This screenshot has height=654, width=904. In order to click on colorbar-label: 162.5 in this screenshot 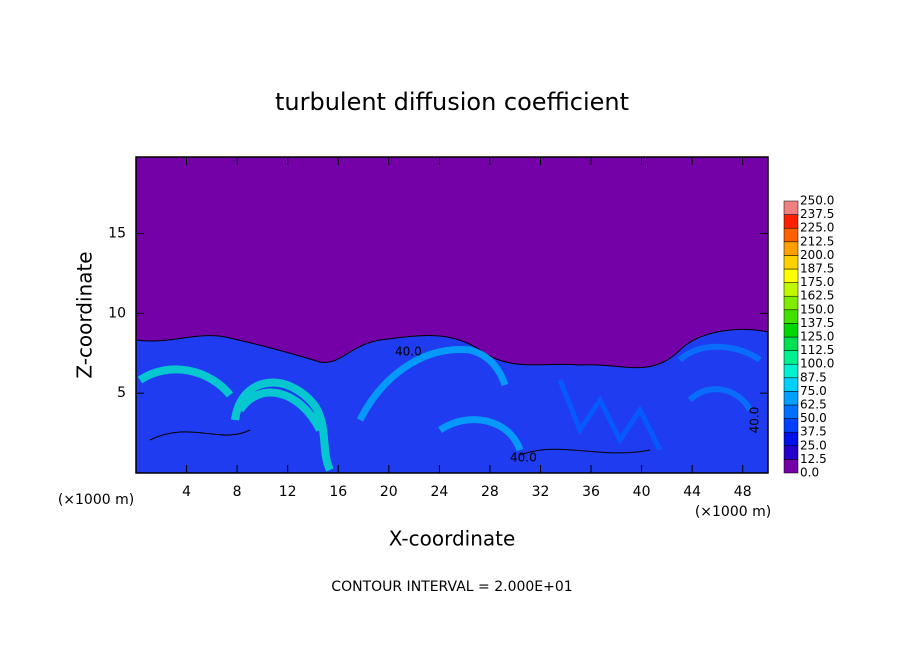, I will do `click(817, 296)`.